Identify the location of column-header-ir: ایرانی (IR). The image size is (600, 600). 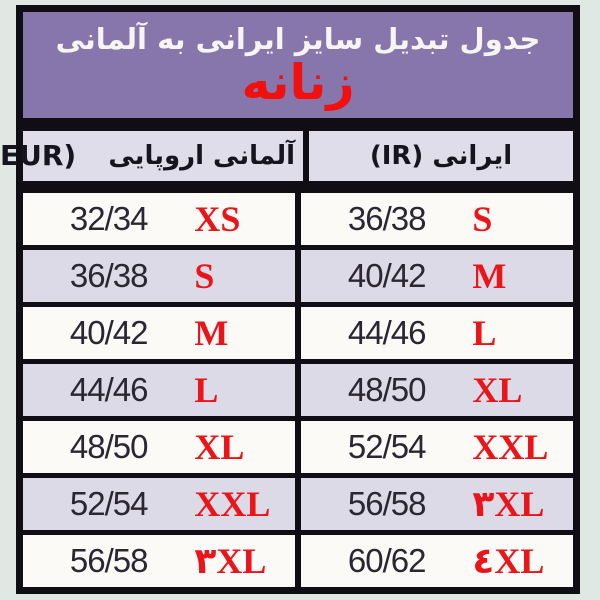
(441, 156).